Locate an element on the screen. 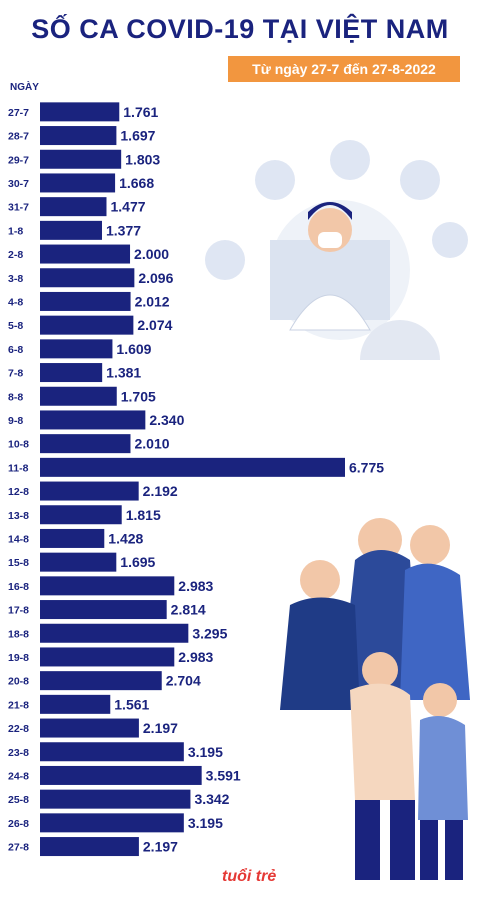  value-label: 1.761 is located at coordinates (140, 112).